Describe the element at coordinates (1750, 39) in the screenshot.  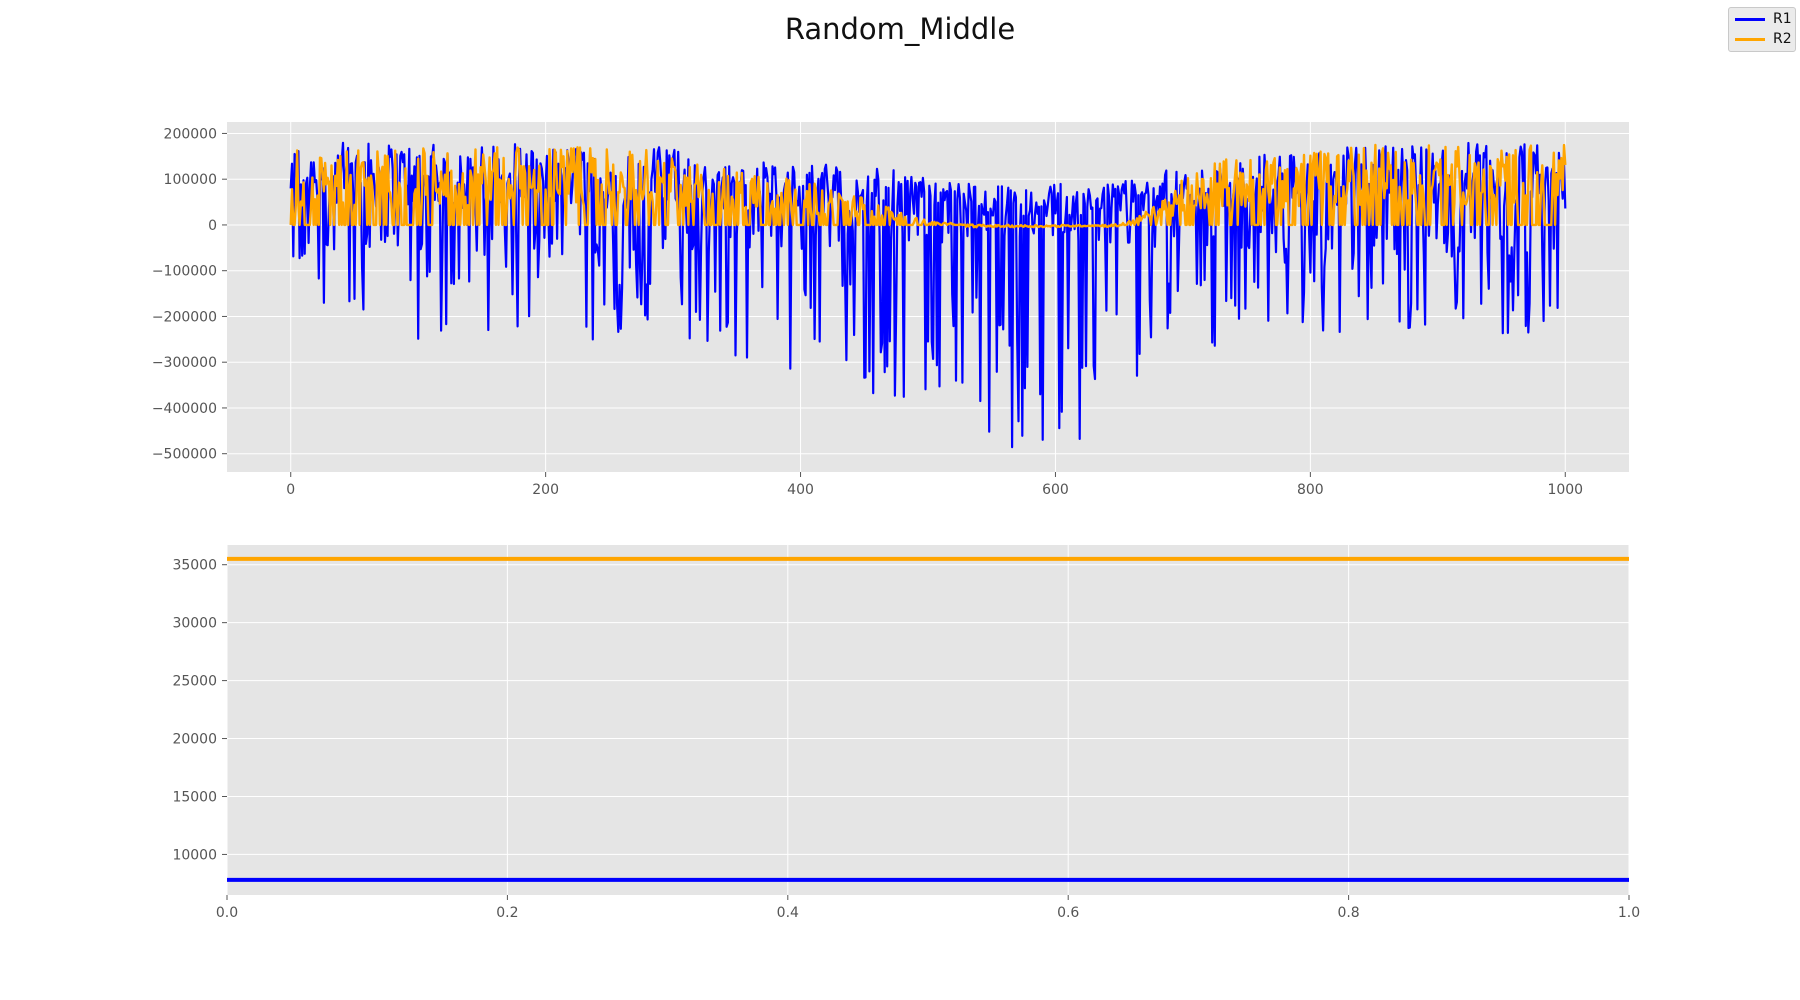
I see `legend-swatch-r2` at that location.